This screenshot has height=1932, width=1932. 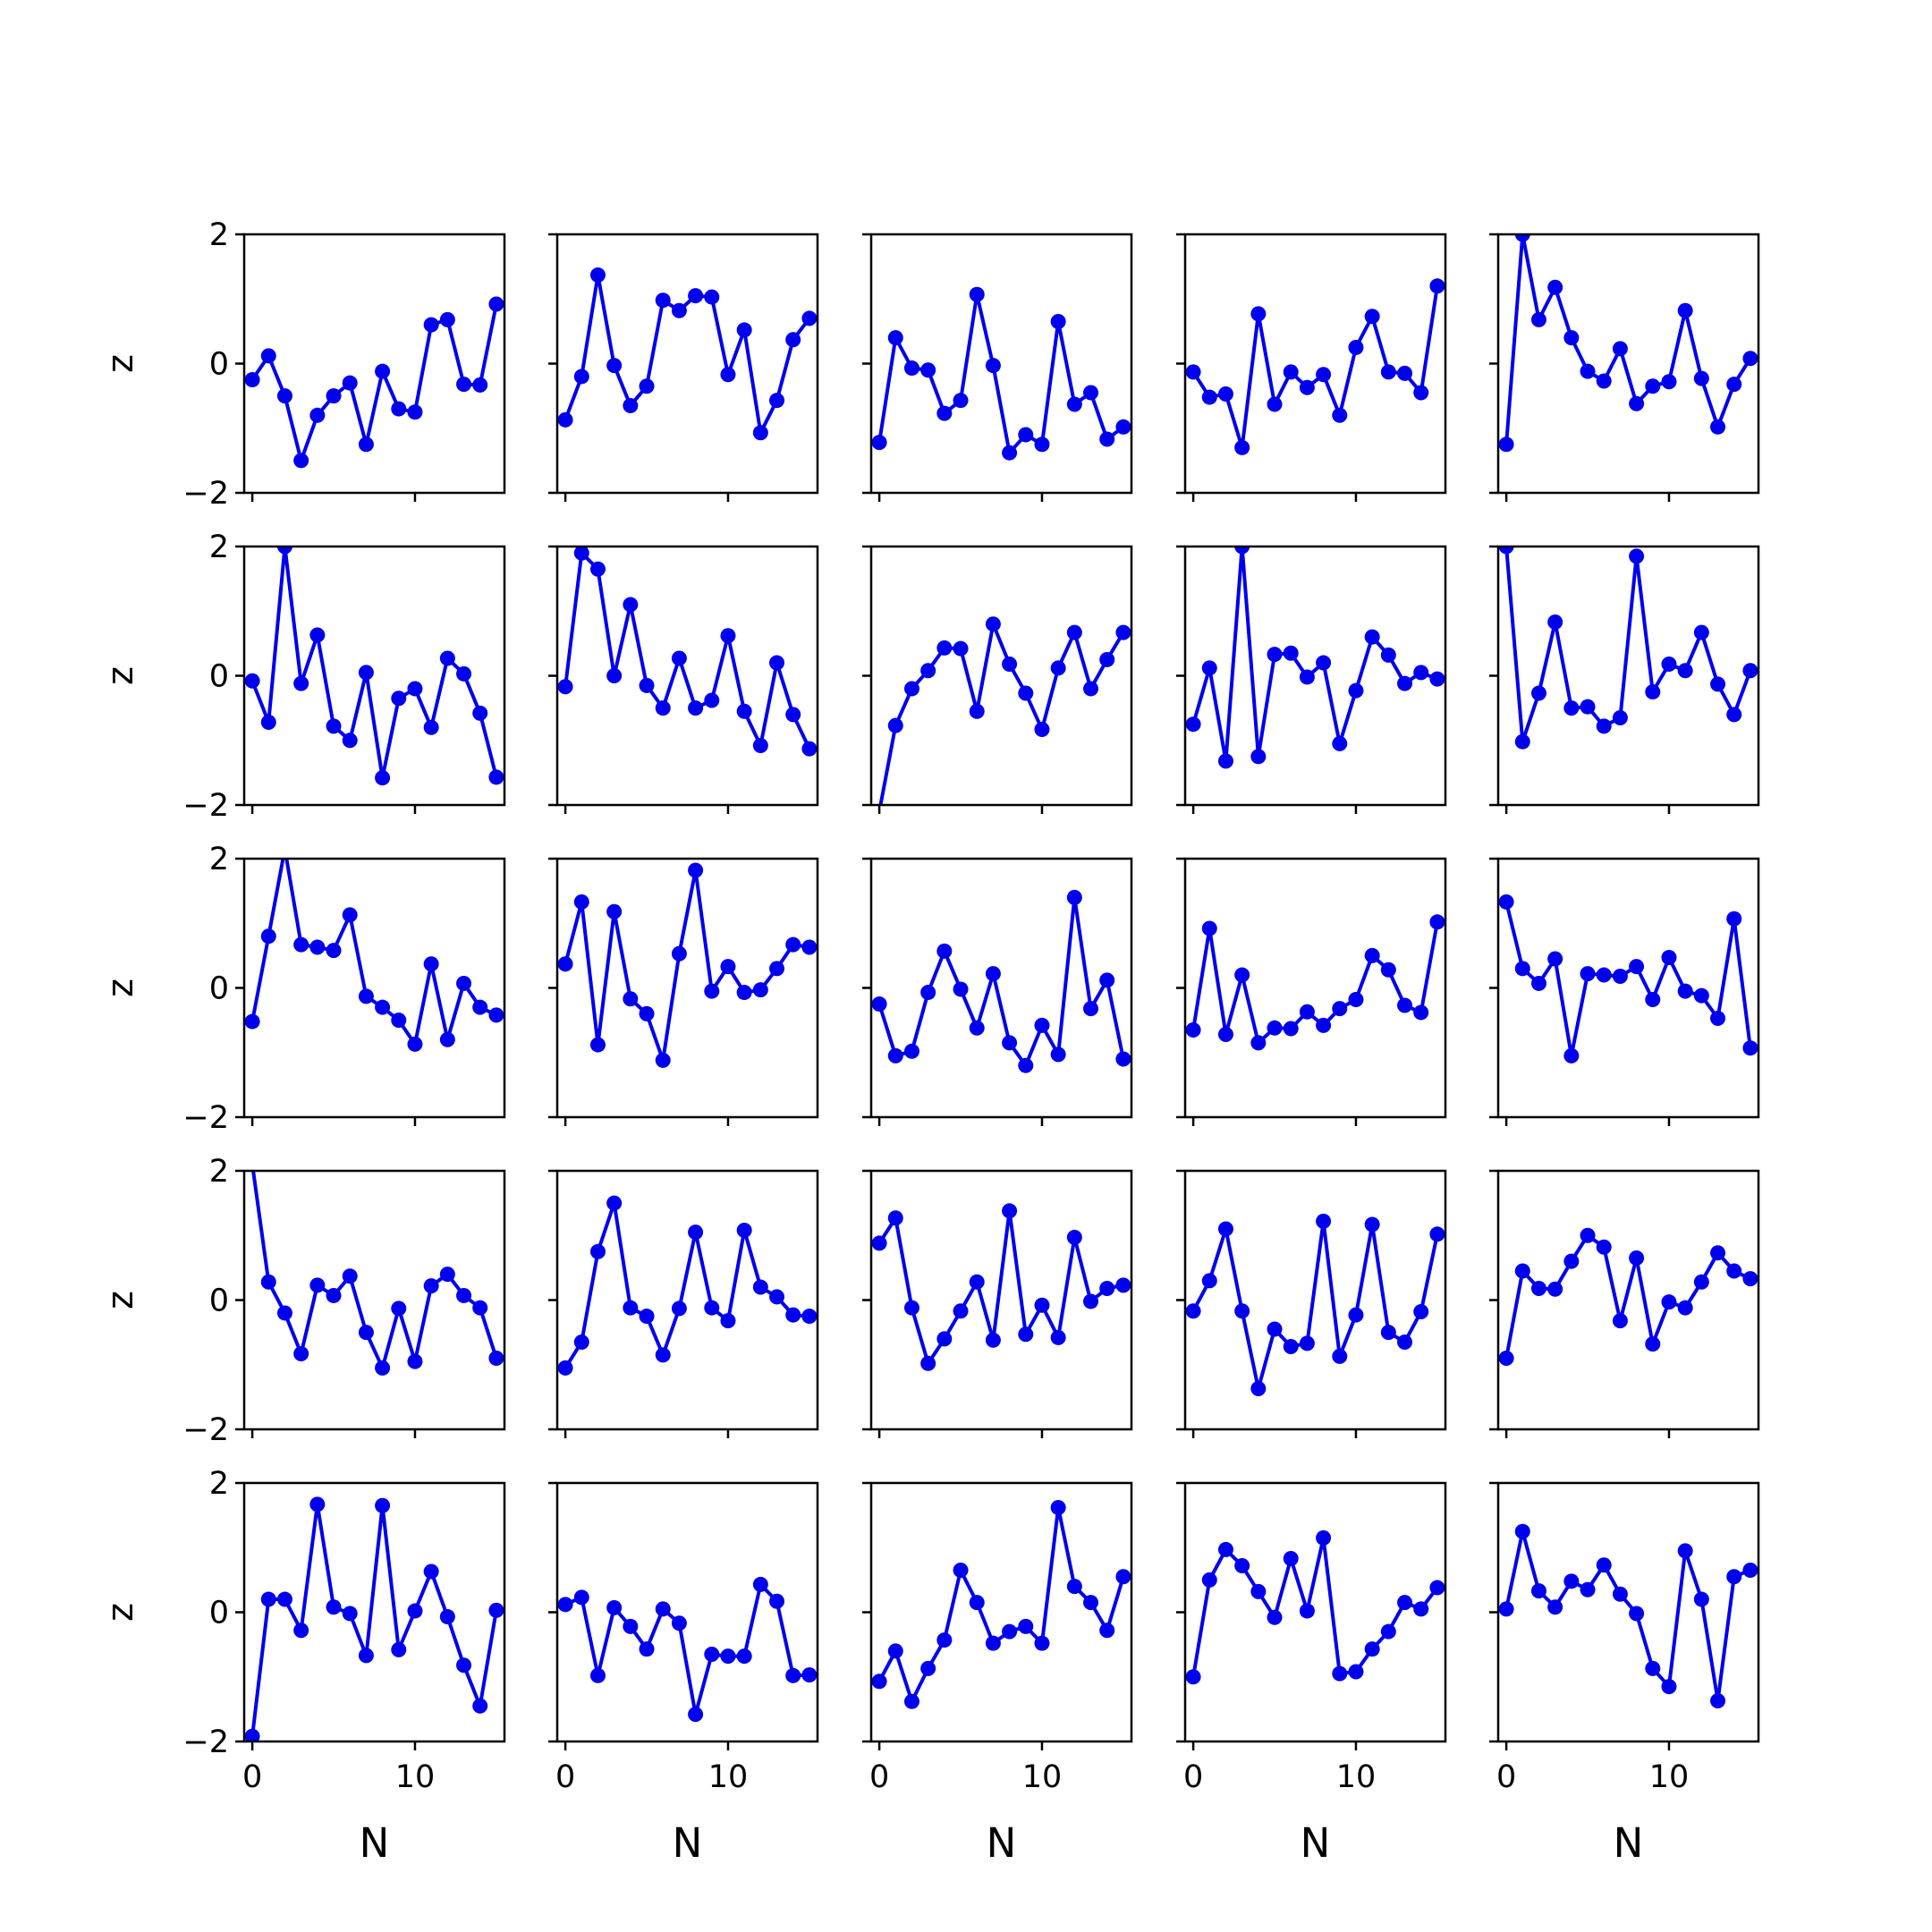 I want to click on panel-r0-c0: −2 0 2 z, so click(x=303, y=364).